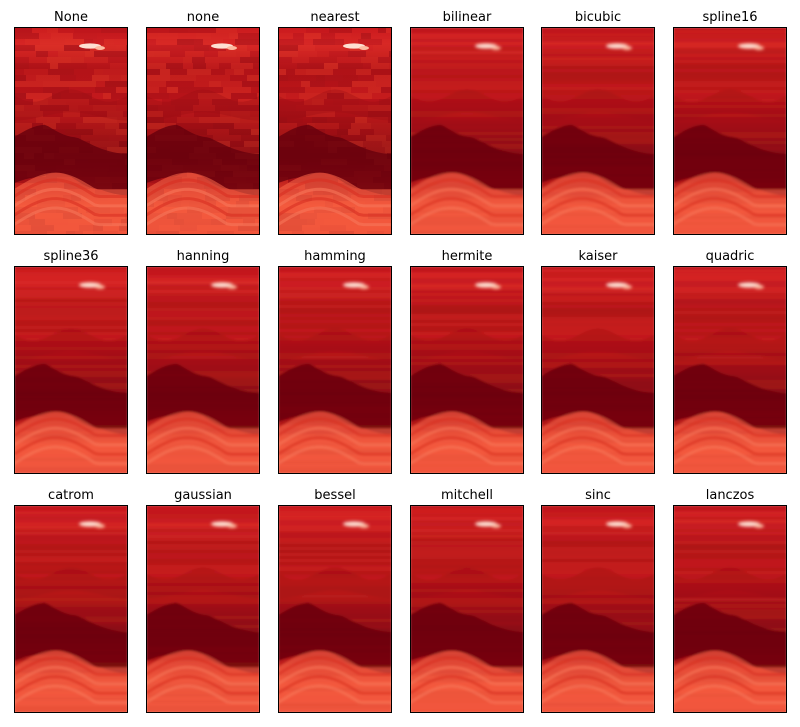 Image resolution: width=800 pixels, height=727 pixels. Describe the element at coordinates (203, 17) in the screenshot. I see `panel-title: none` at that location.